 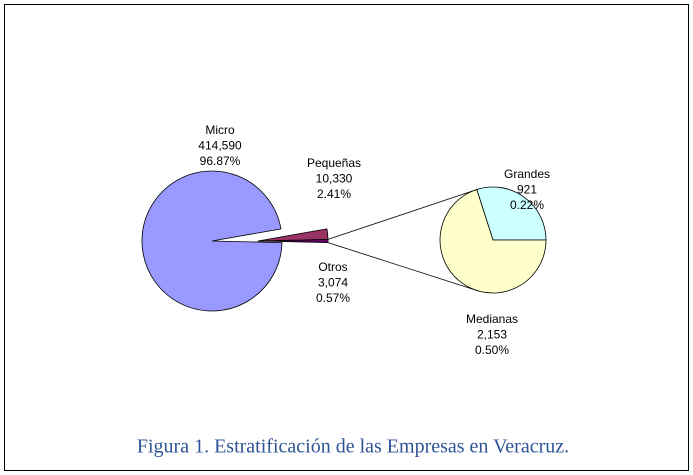 What do you see at coordinates (220, 130) in the screenshot?
I see `slice-label: Micro` at bounding box center [220, 130].